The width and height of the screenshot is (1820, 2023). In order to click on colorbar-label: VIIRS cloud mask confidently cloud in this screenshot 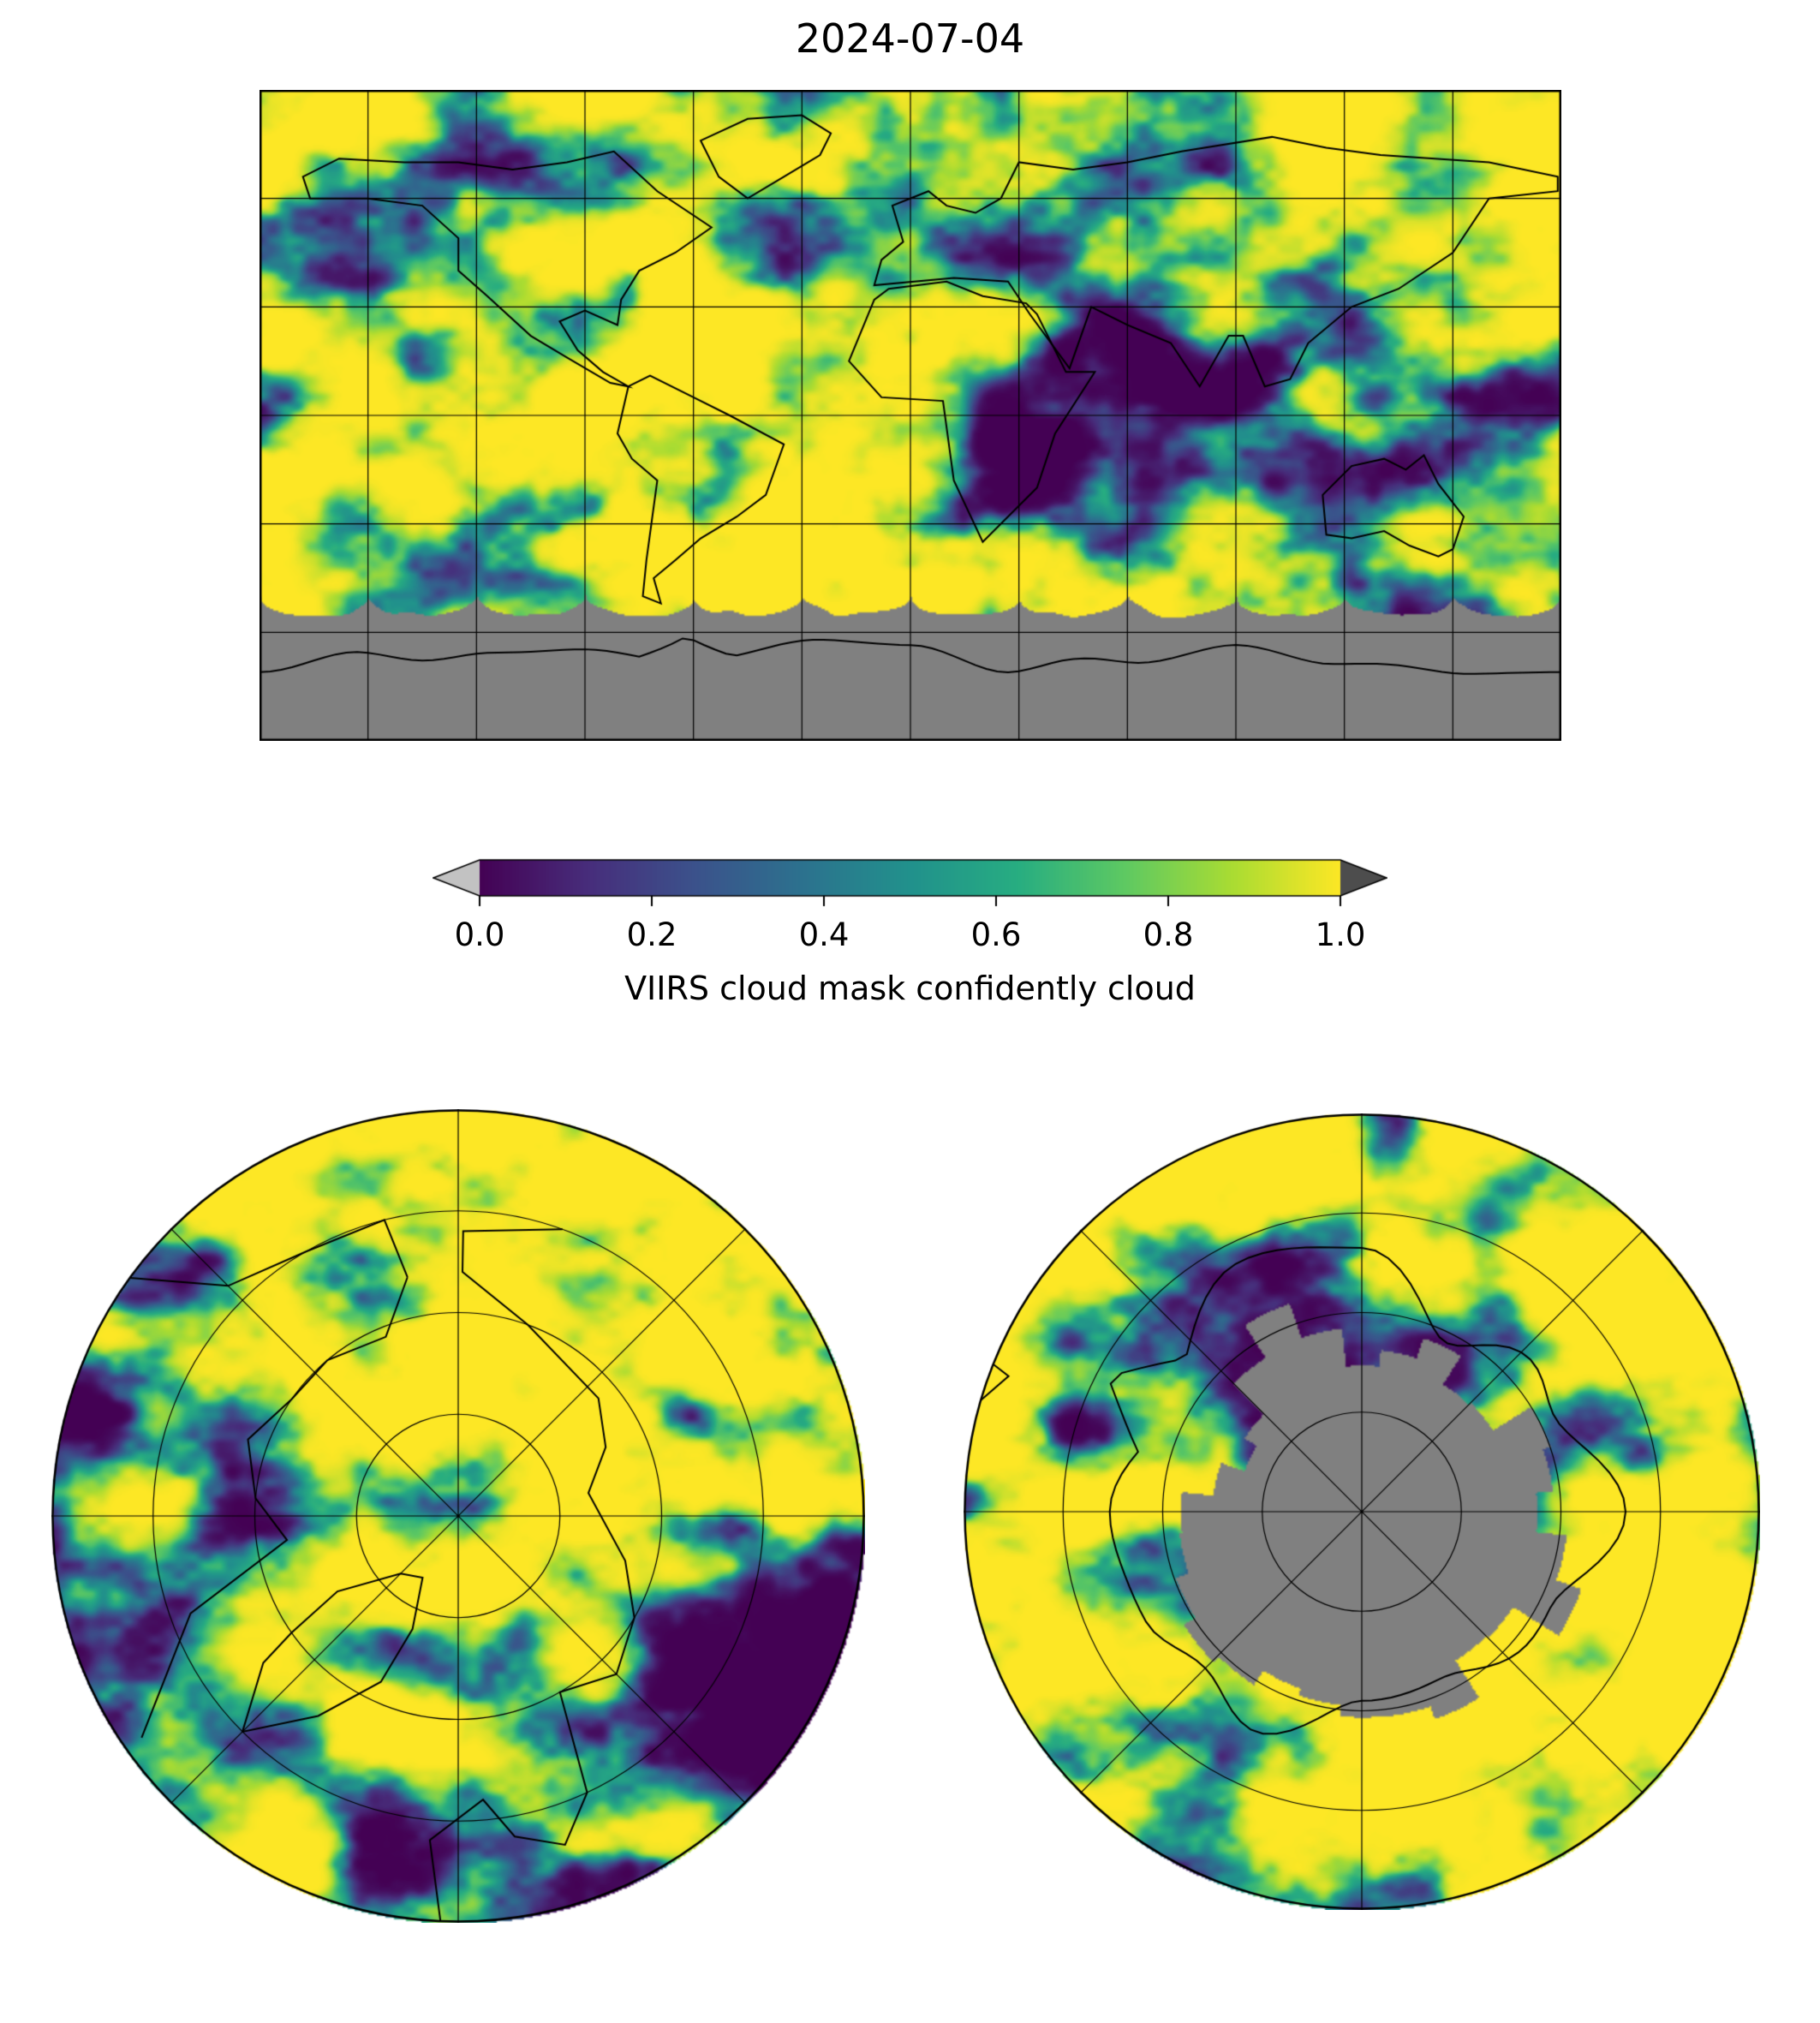, I will do `click(910, 988)`.